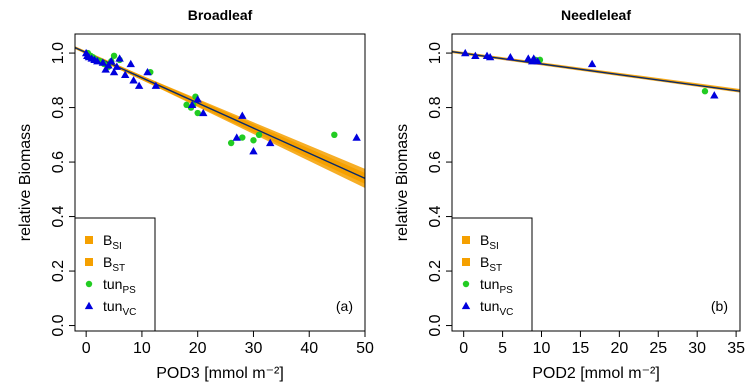 This screenshot has width=748, height=392. I want to click on panel-label: (b), so click(719, 306).